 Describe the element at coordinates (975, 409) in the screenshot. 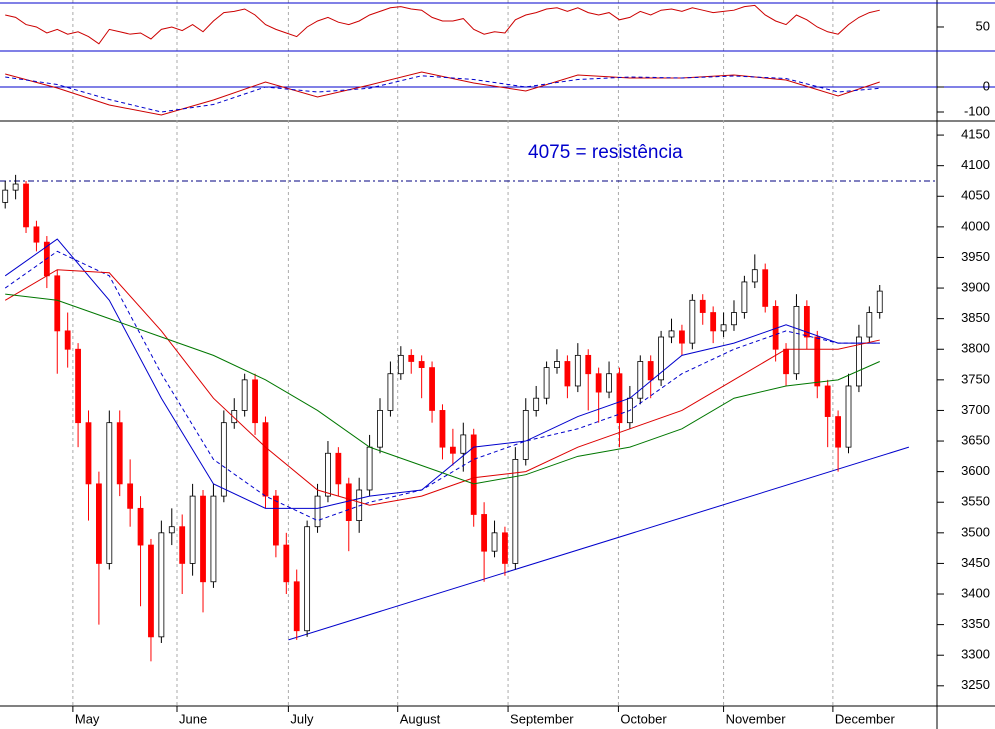

I see `y-tick-label: 3700` at that location.